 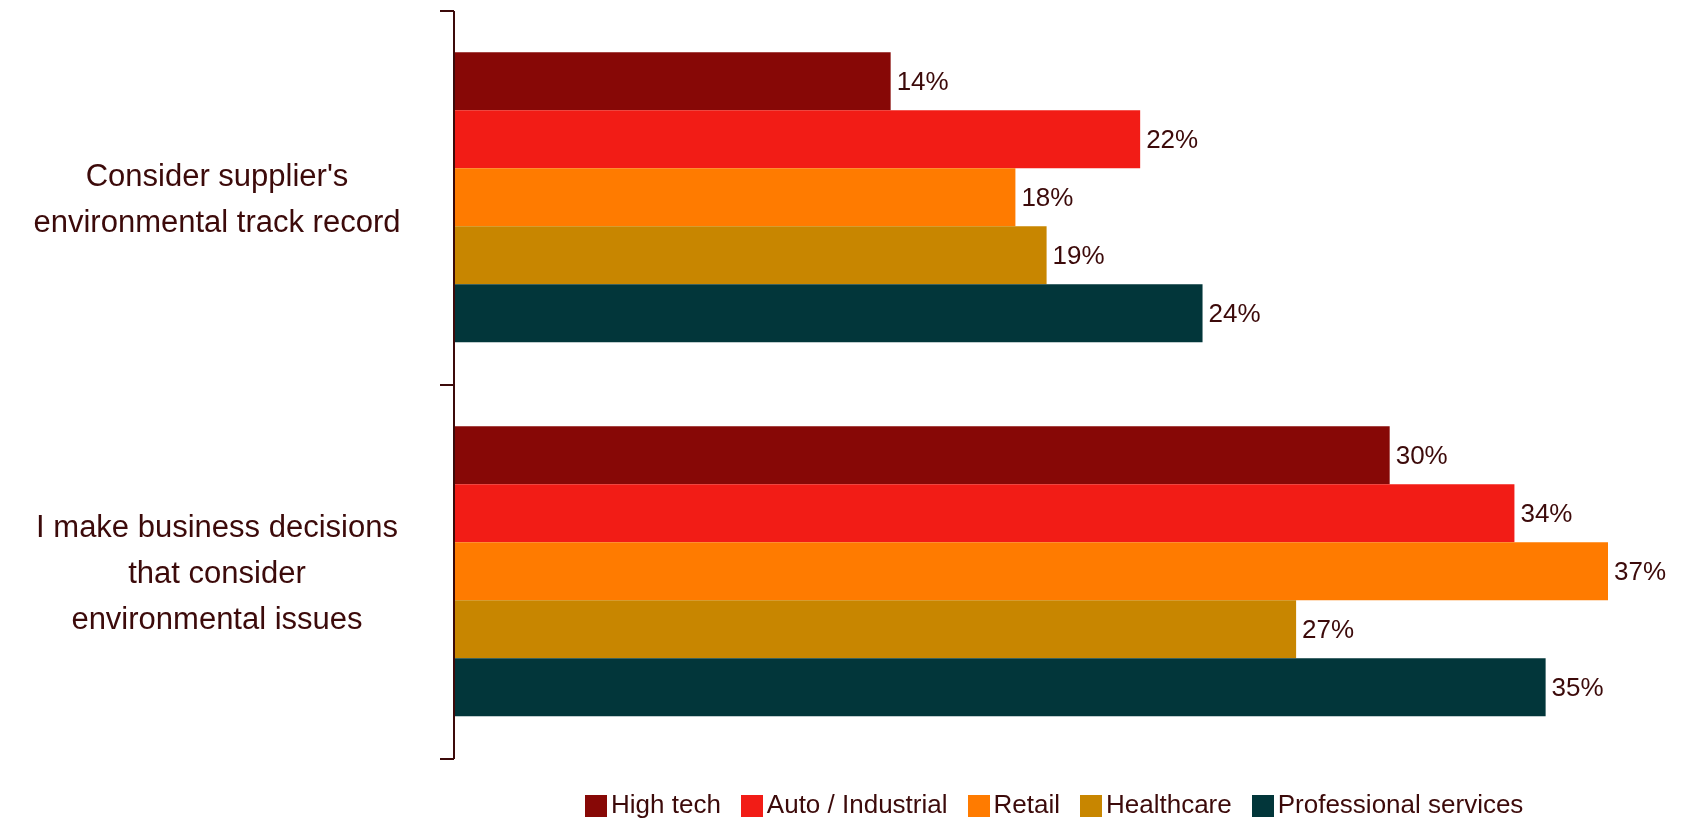 I want to click on data-label: 14%, so click(x=922, y=81).